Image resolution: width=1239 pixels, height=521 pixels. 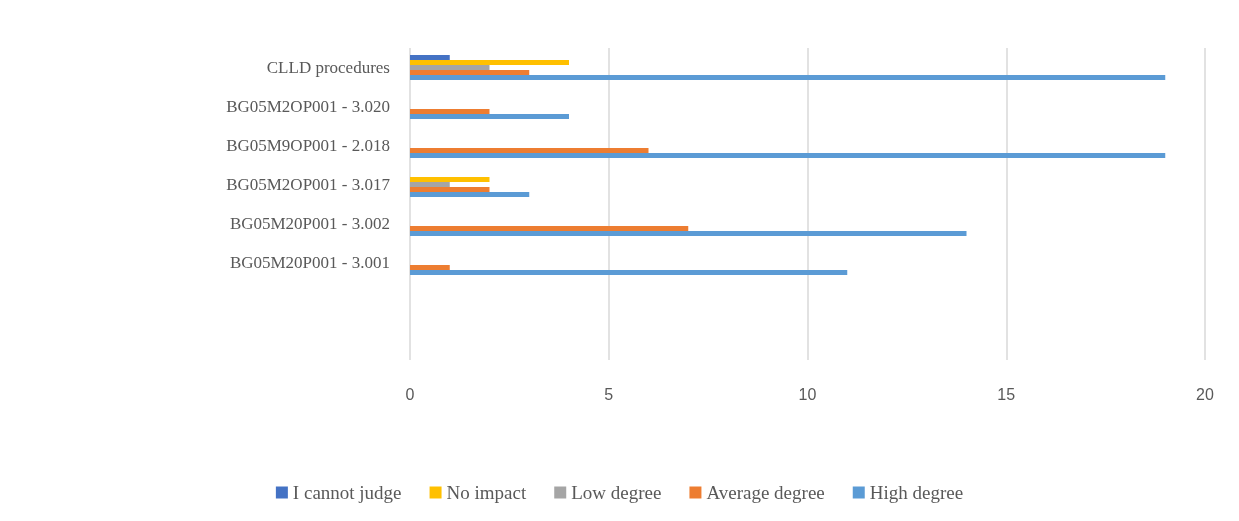 What do you see at coordinates (609, 394) in the screenshot?
I see `x-tick-label: 5` at bounding box center [609, 394].